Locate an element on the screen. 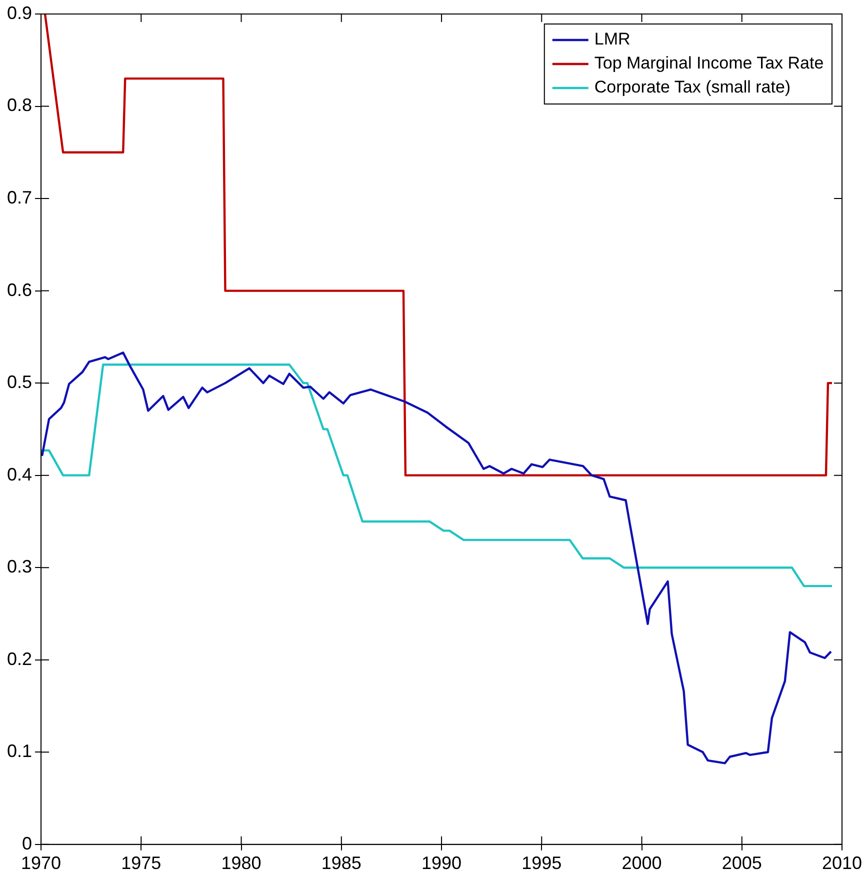 Image resolution: width=866 pixels, height=882 pixels. x-tick-label: 1970 is located at coordinates (41, 863).